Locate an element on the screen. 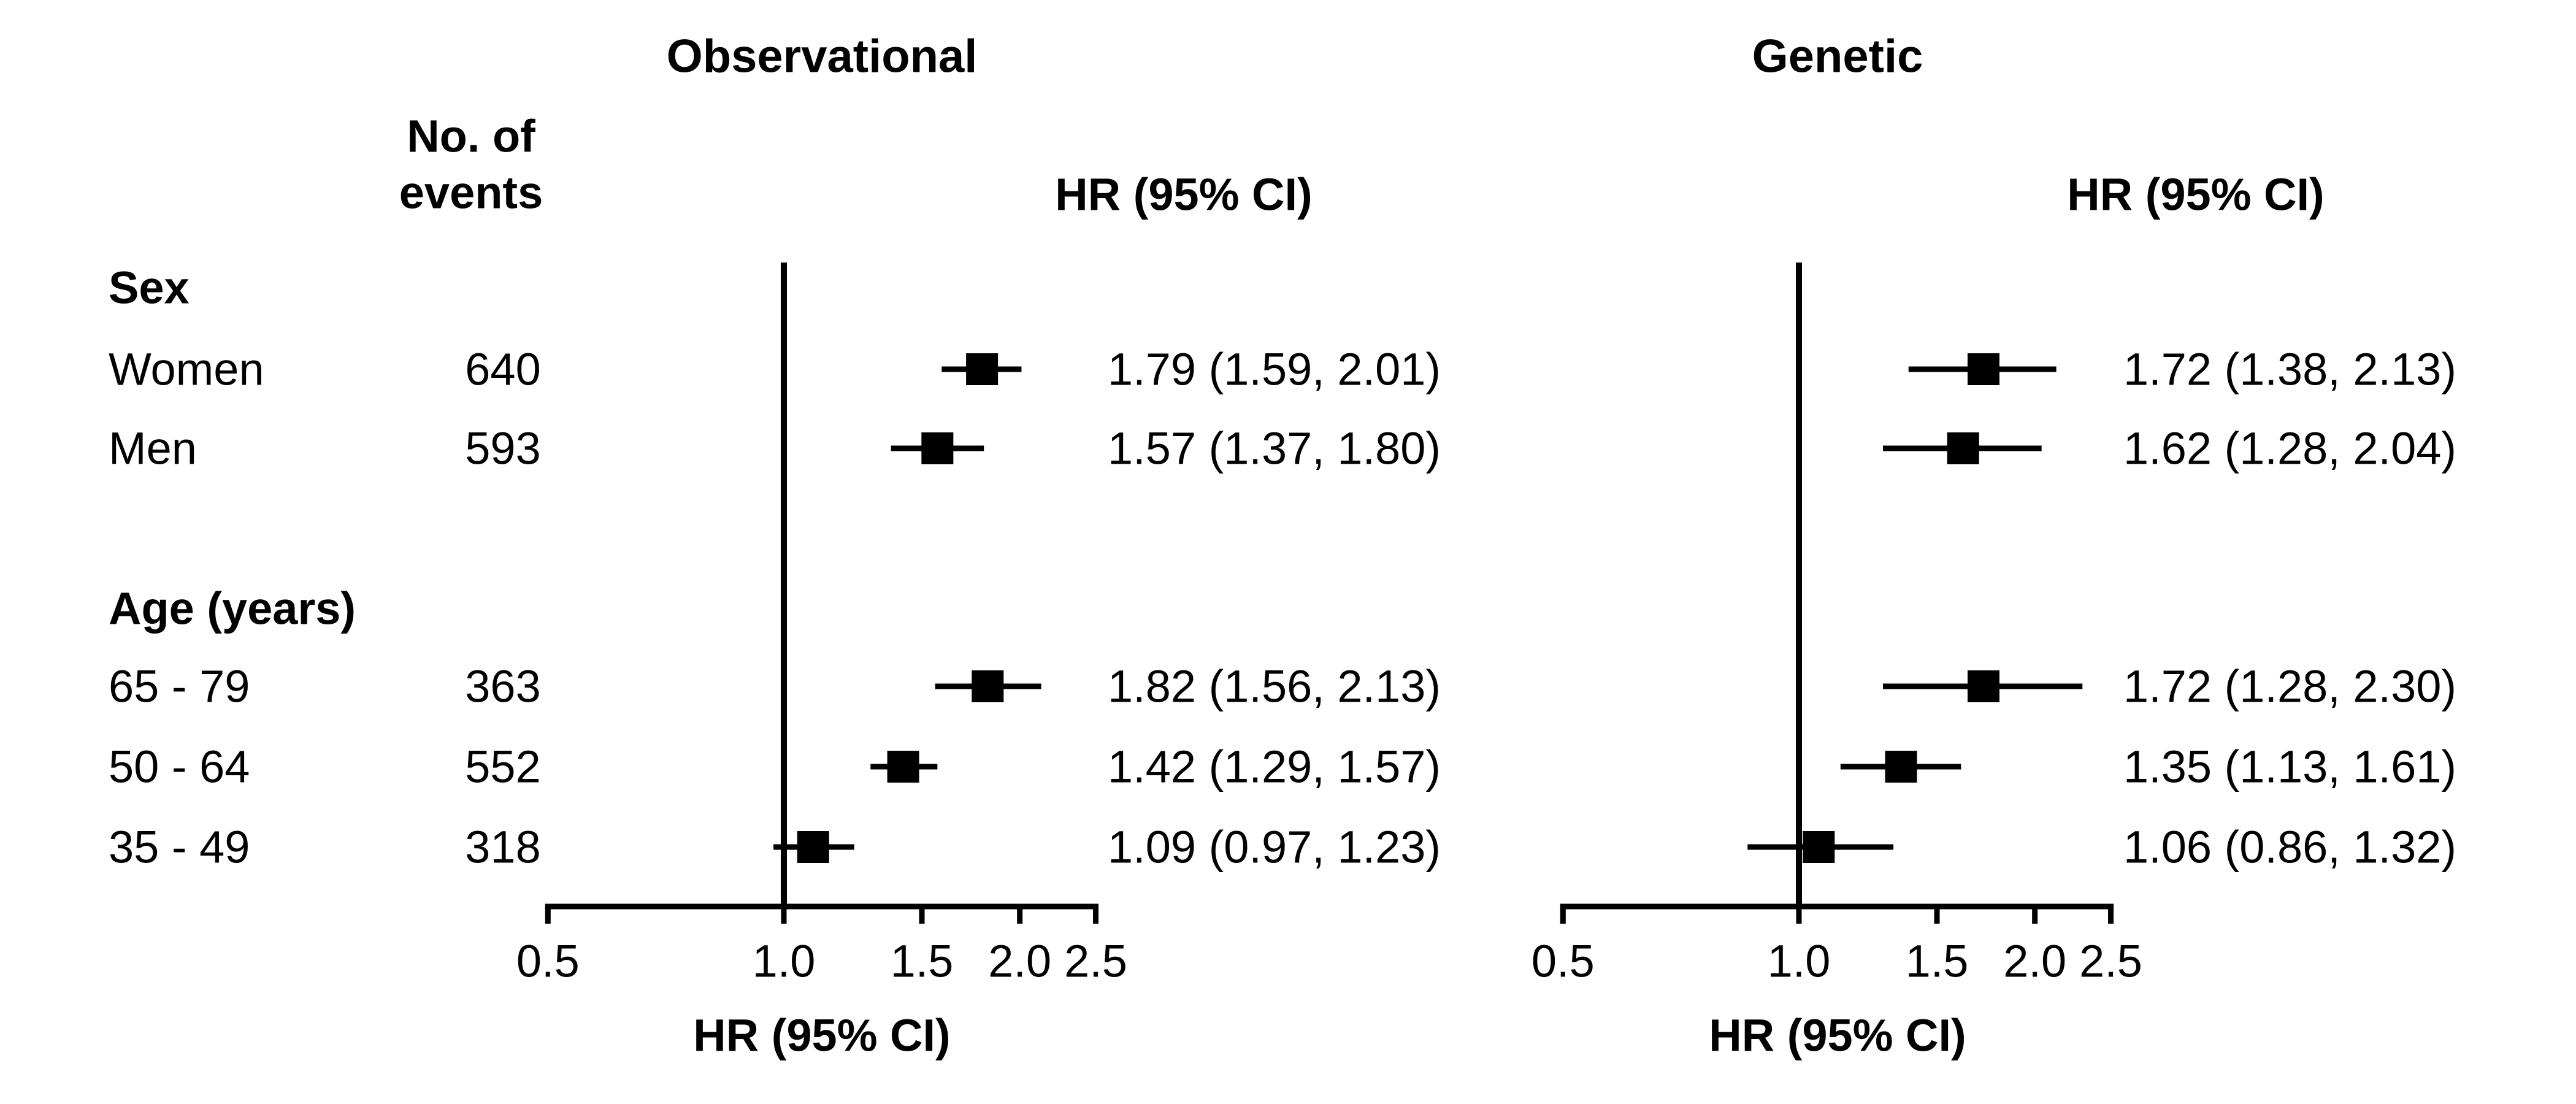  row-label: Men is located at coordinates (153, 448).